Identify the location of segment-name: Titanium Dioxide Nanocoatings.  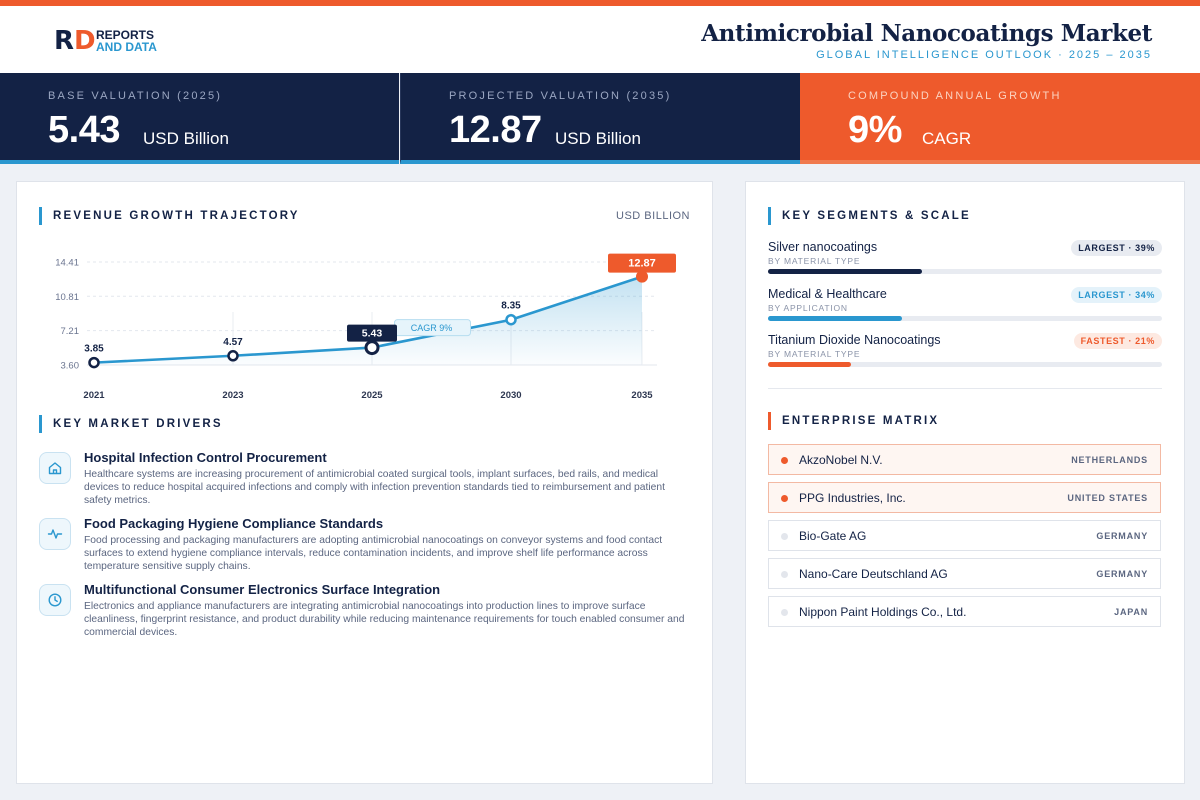
(854, 340).